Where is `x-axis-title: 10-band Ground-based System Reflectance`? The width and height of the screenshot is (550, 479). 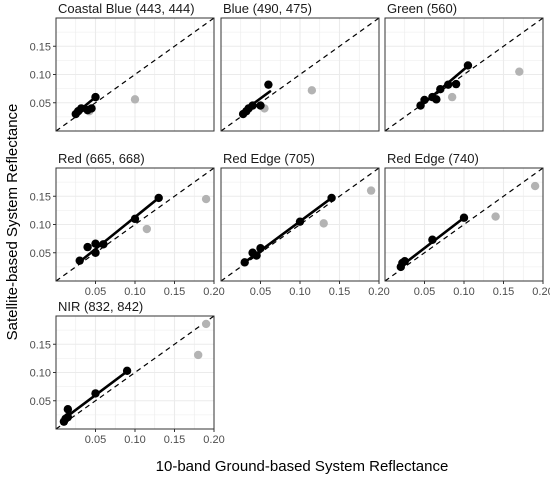
x-axis-title: 10-band Ground-based System Reflectance is located at coordinates (302, 466).